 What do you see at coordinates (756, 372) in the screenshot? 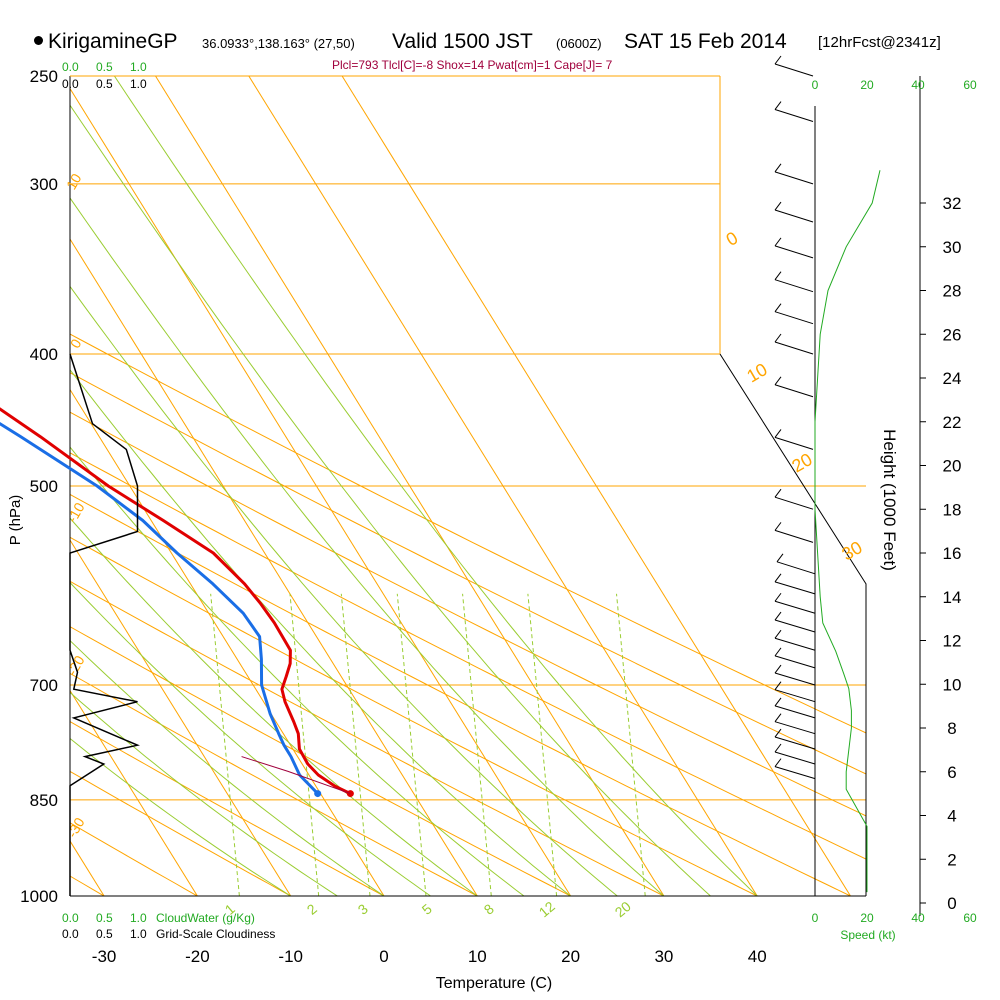
I see `isotherm-label: 10` at bounding box center [756, 372].